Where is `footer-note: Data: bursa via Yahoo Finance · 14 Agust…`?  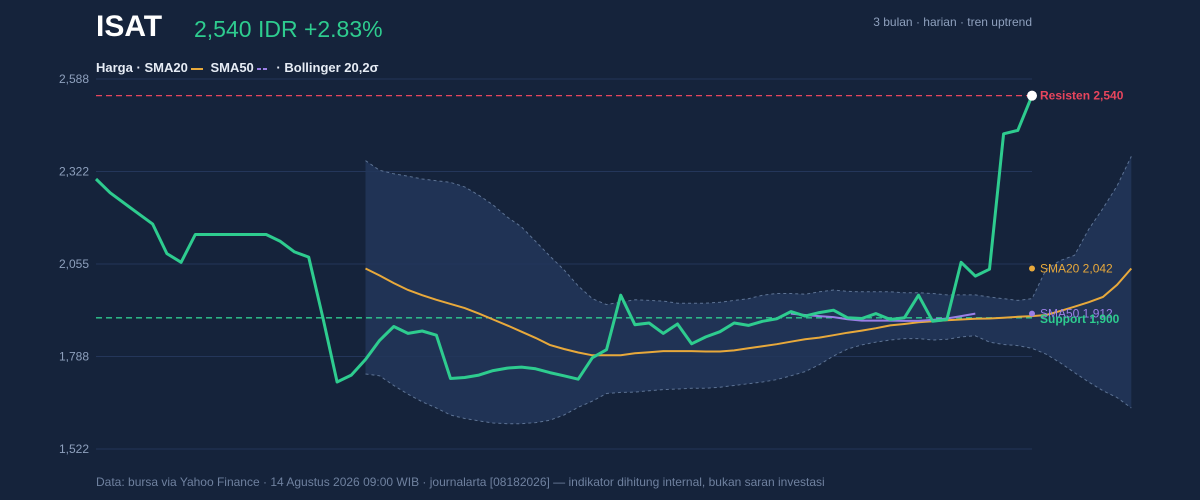 footer-note: Data: bursa via Yahoo Finance · 14 Agust… is located at coordinates (460, 482).